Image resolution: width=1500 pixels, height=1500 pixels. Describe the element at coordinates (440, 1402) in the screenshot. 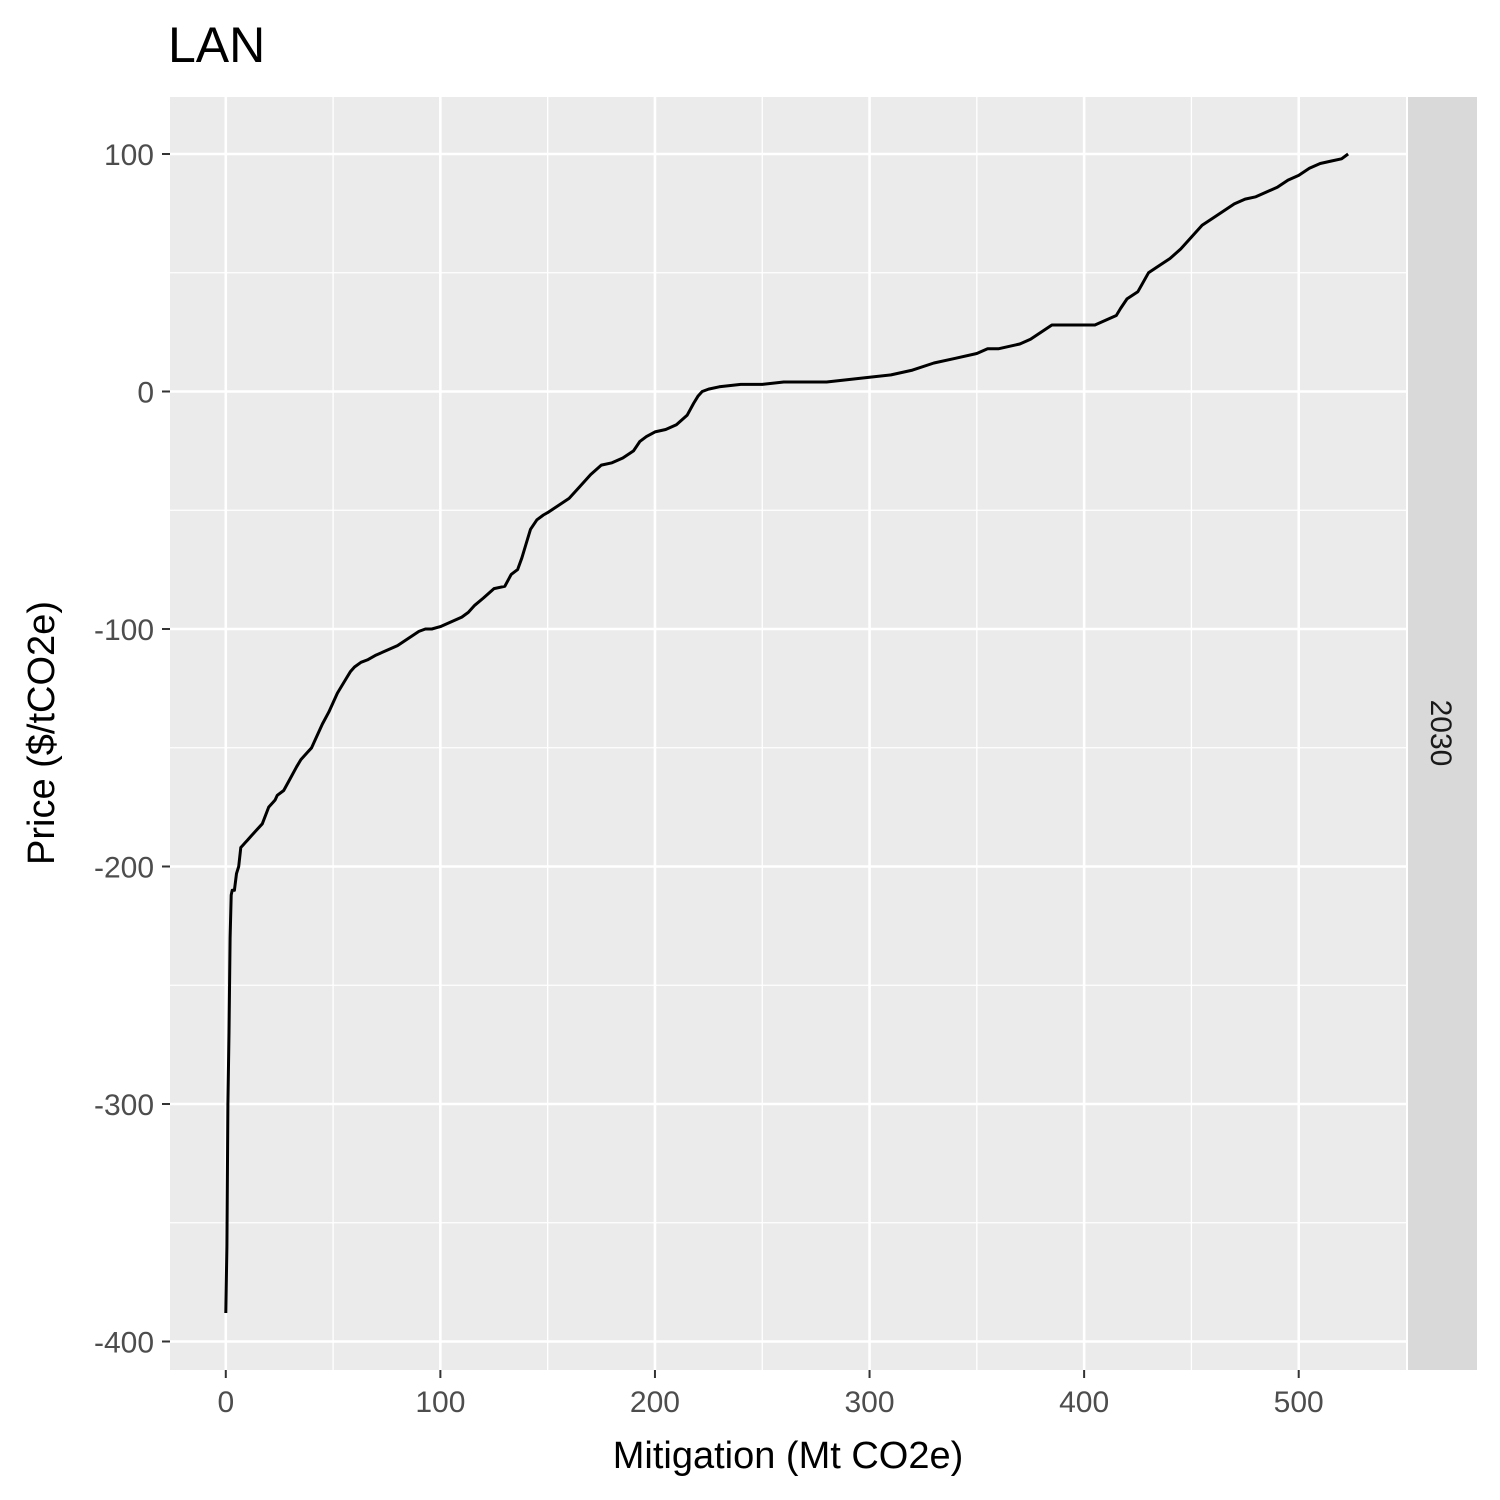

I see `x-tick-label: 100` at that location.